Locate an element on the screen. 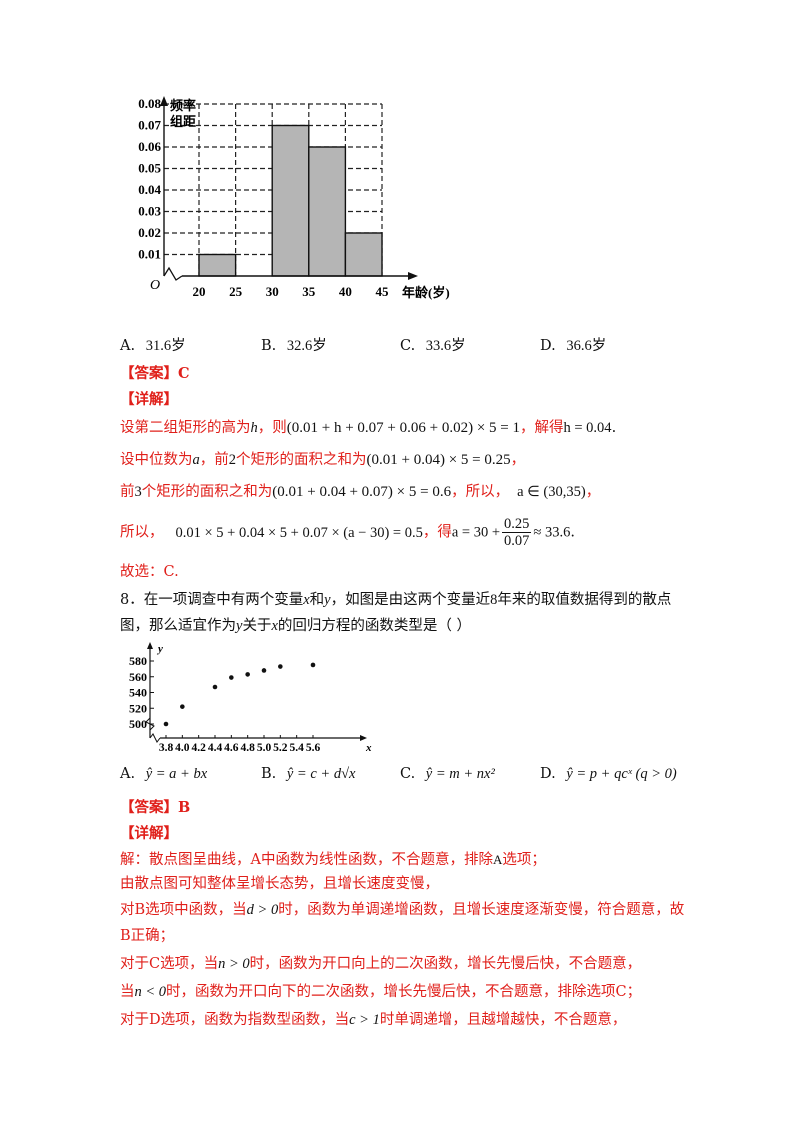  q8-line-5-cond: n > 0 is located at coordinates (234, 964).